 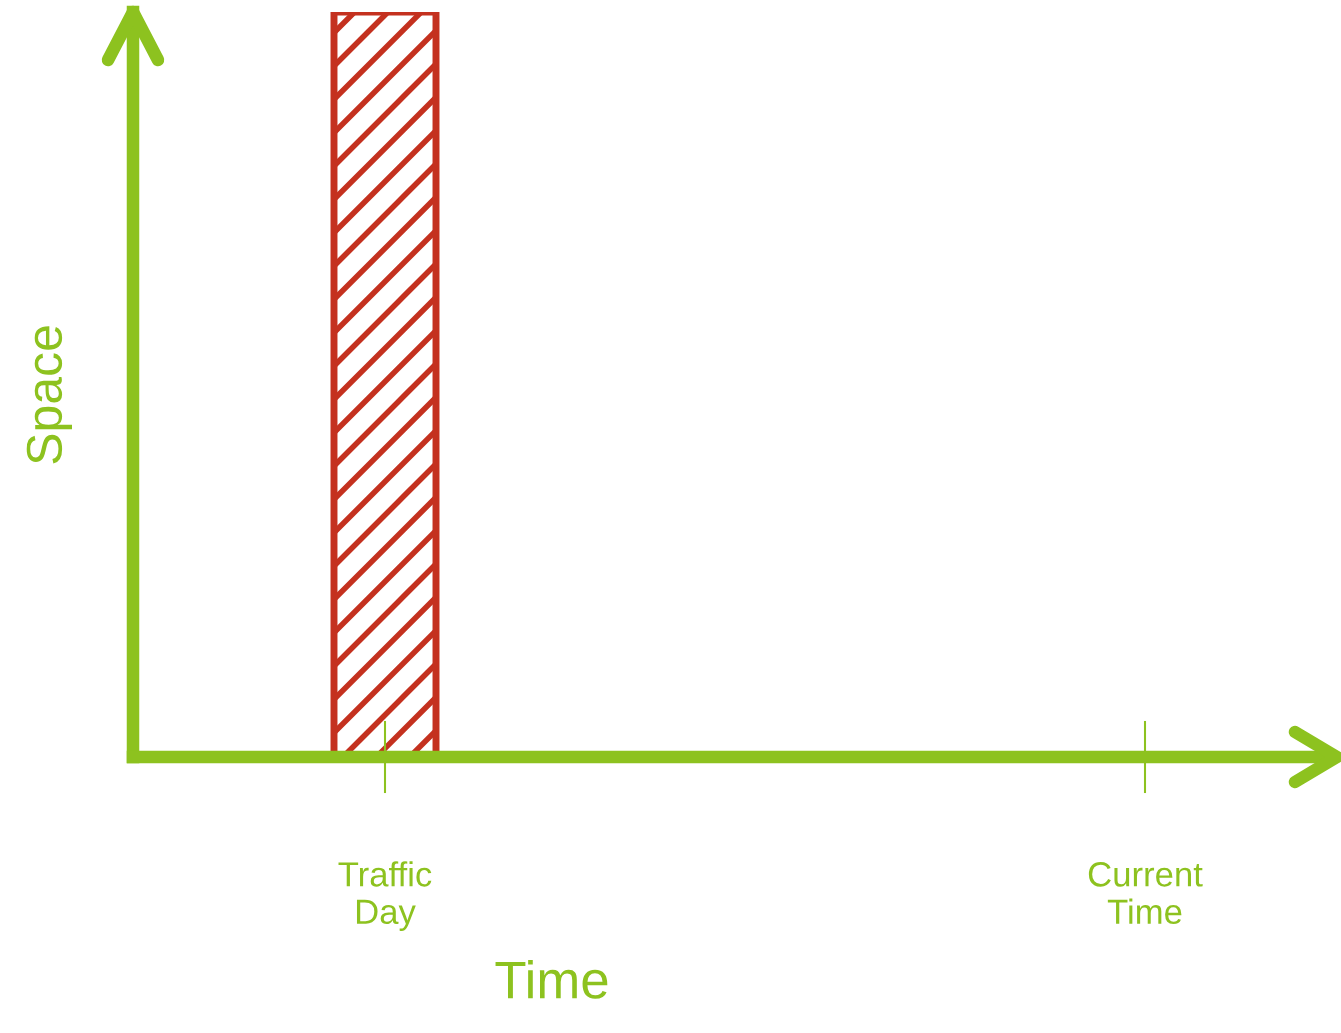 What do you see at coordinates (385, 896) in the screenshot?
I see `x-tick-label: Traffic Day` at bounding box center [385, 896].